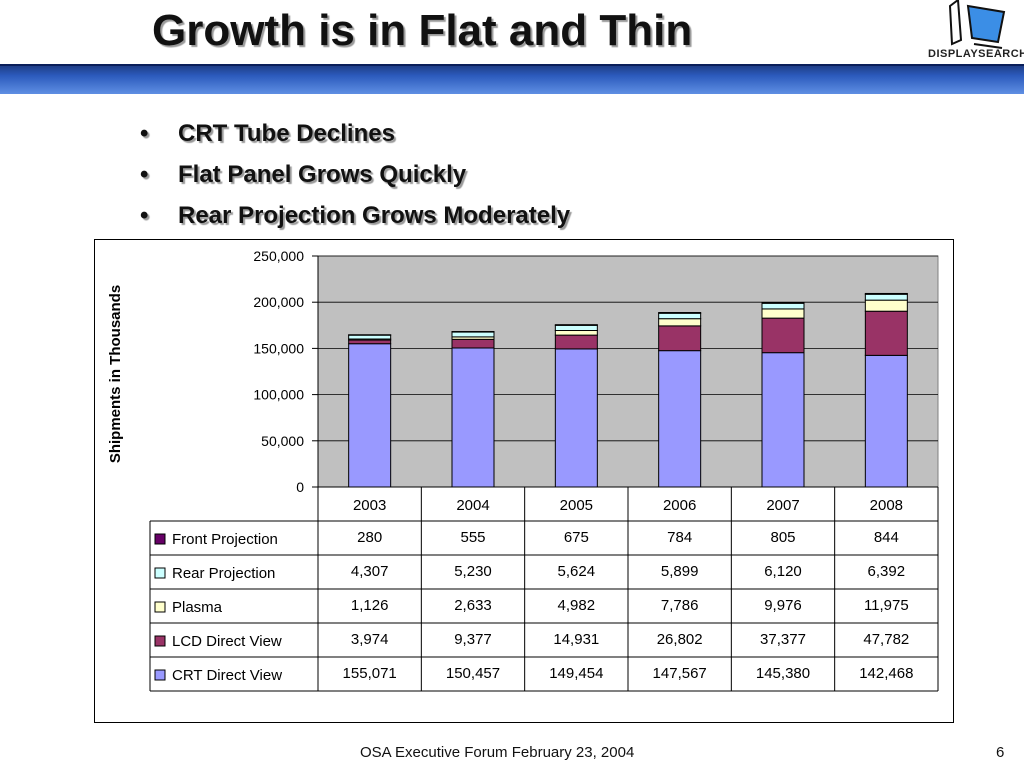  Describe the element at coordinates (473, 639) in the screenshot. I see `data-label: 9,377` at that location.